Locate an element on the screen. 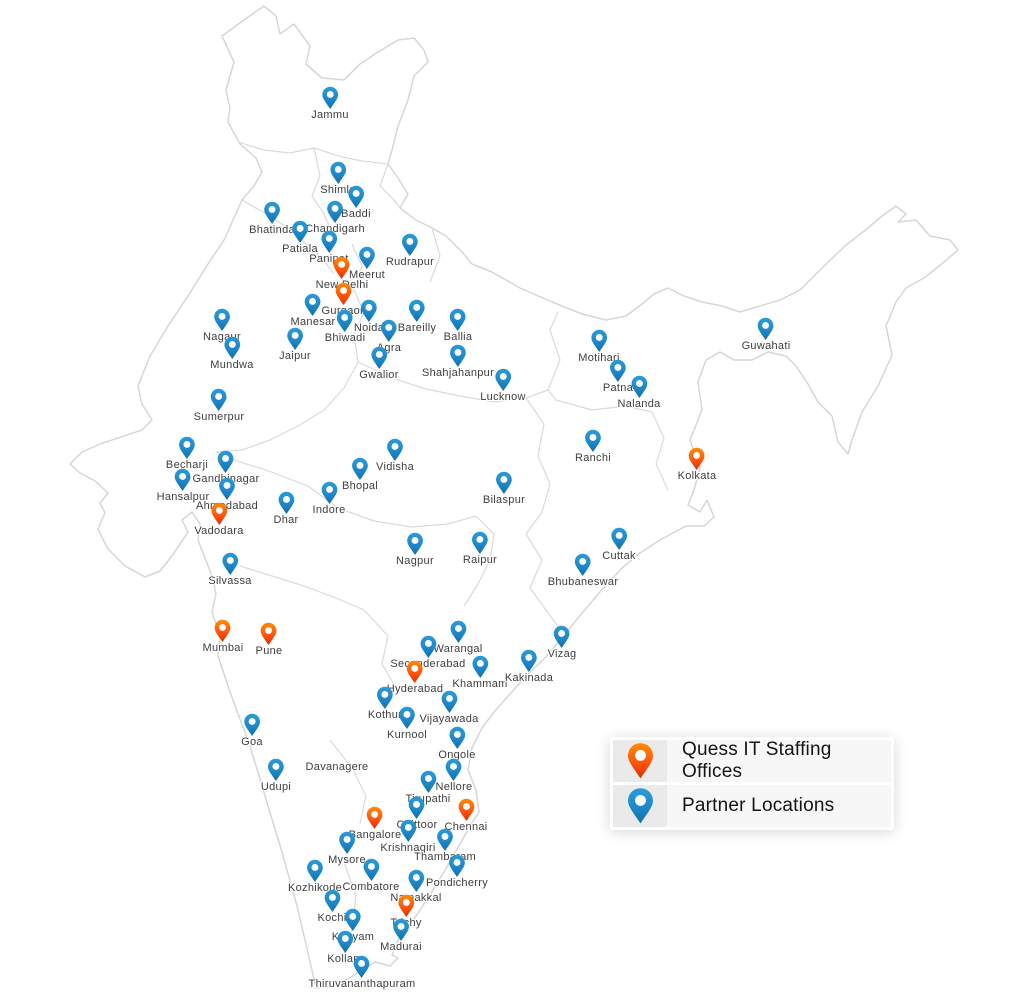  map-location-nellore: Nellore is located at coordinates (454, 775).